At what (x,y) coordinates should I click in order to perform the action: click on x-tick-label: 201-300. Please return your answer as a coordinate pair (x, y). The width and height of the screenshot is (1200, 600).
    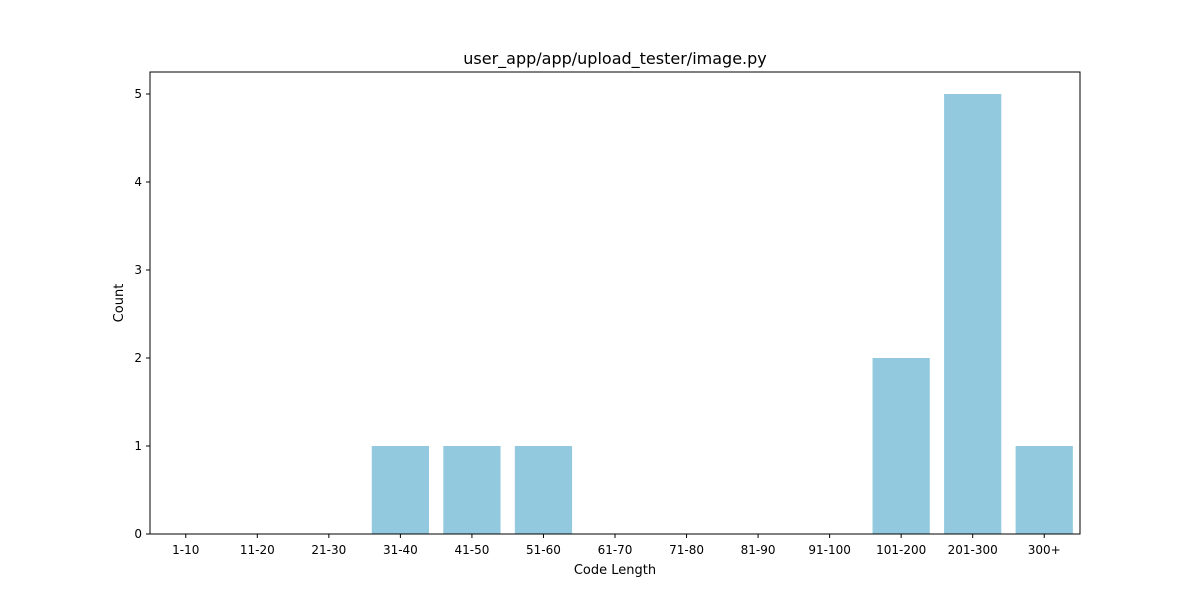
    Looking at the image, I should click on (973, 550).